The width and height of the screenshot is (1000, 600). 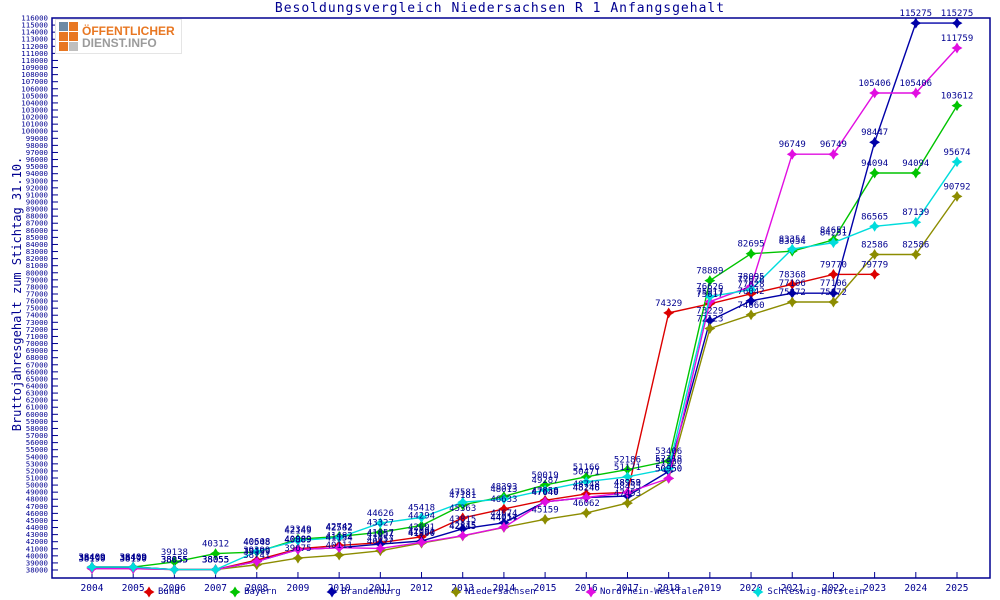 I want to click on y-tick-label: 74000, so click(x=37, y=315).